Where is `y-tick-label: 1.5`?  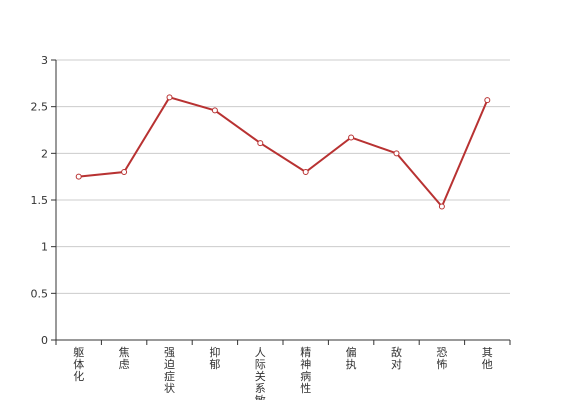
y-tick-label: 1.5 is located at coordinates (40, 200).